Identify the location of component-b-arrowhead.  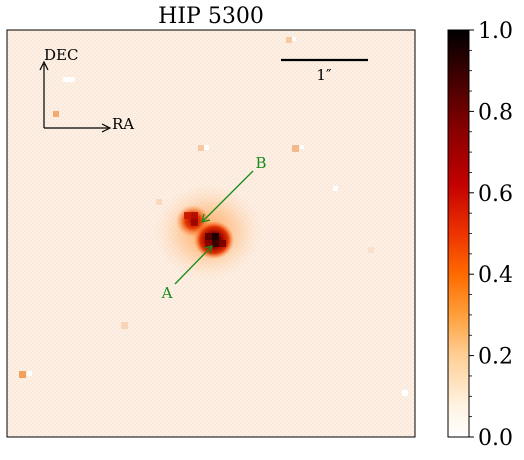
(206, 218).